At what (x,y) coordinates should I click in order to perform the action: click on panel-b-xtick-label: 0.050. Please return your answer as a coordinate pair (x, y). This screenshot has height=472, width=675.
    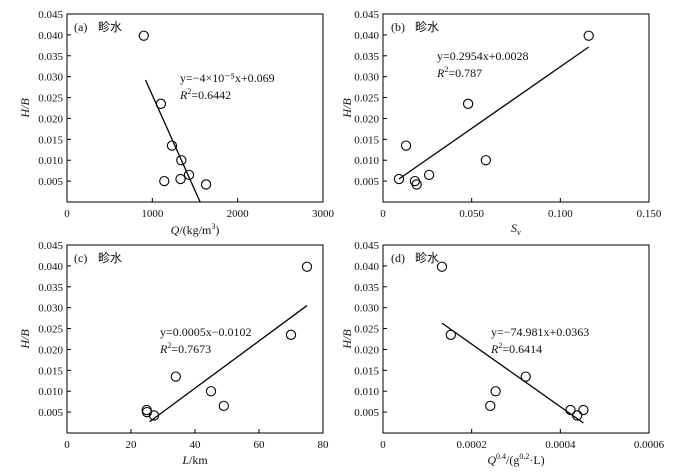
    Looking at the image, I should click on (471, 214).